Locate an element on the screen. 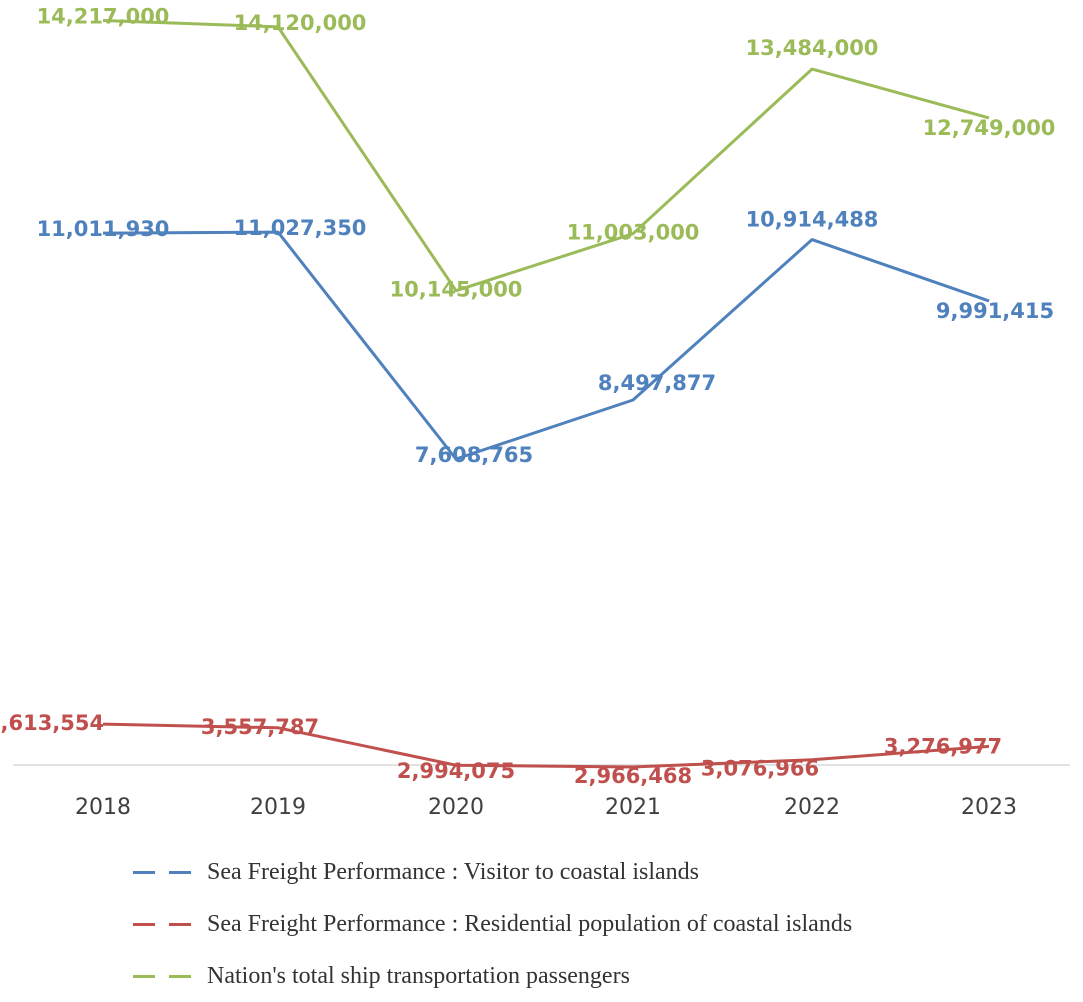  legend-swatch-total-passengers is located at coordinates (165, 976).